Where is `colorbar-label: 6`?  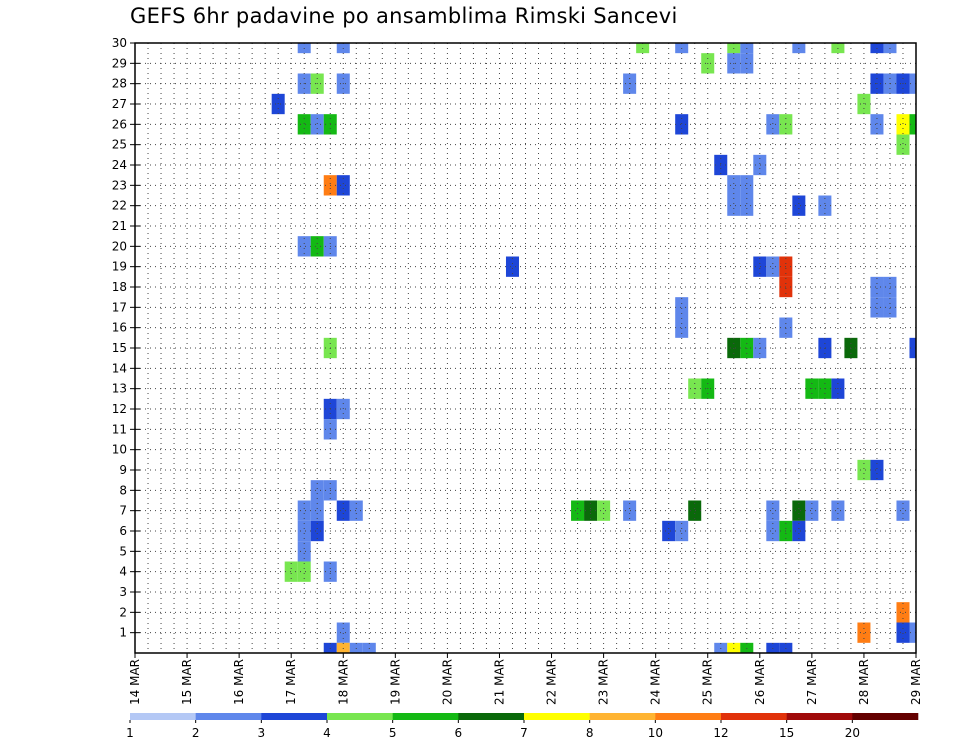 colorbar-label: 6 is located at coordinates (459, 733).